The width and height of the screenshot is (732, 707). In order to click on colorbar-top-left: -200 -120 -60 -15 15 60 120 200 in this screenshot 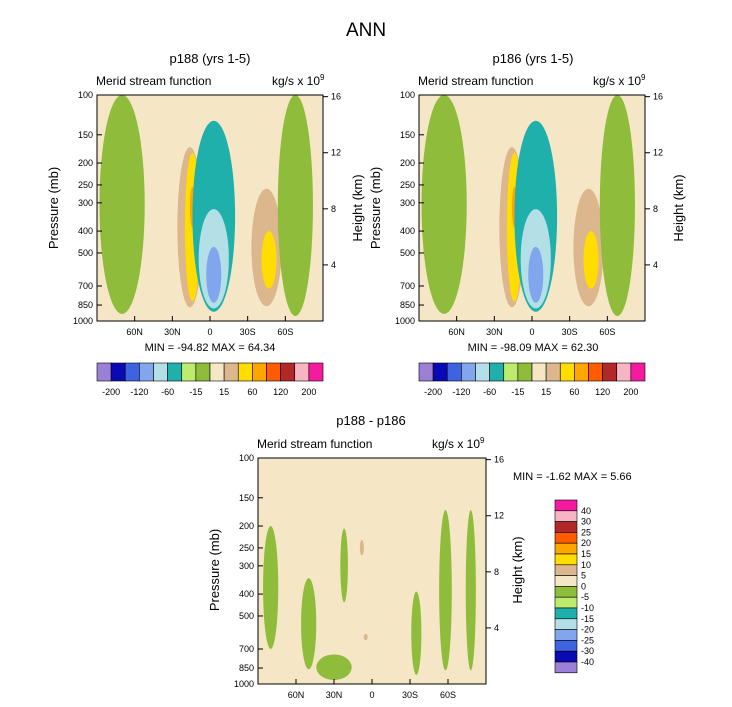, I will do `click(210, 379)`.